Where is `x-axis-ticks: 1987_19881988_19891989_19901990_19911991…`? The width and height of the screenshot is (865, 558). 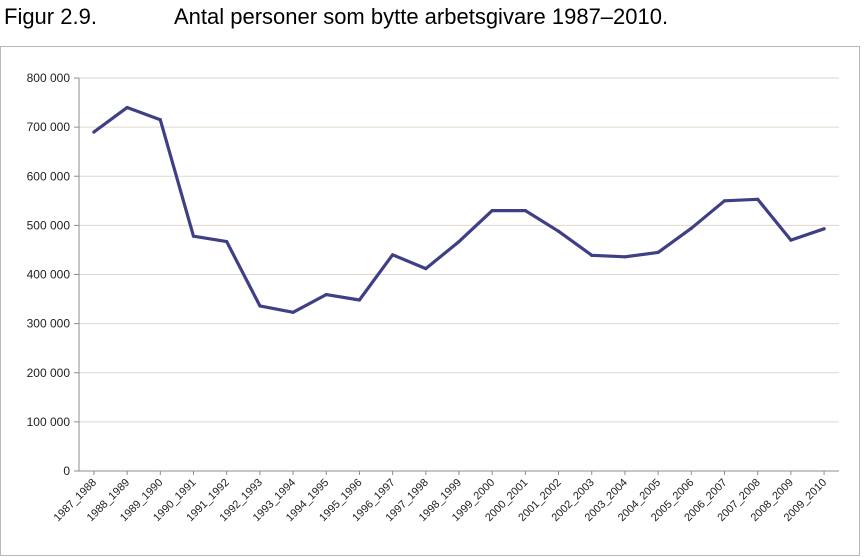
x-axis-ticks: 1987_19881988_19891989_19901990_19911991… is located at coordinates (441, 500).